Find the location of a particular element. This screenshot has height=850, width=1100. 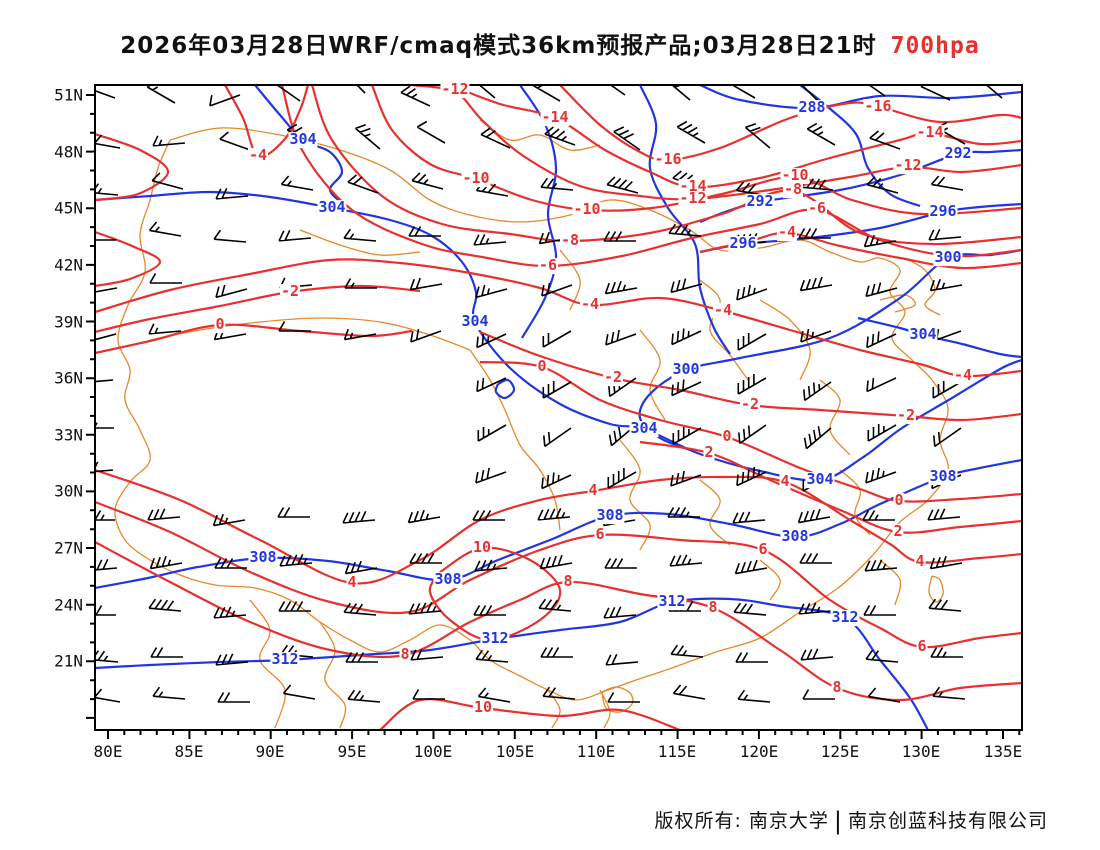

lon-tick-label: 105E is located at coordinates (515, 751).